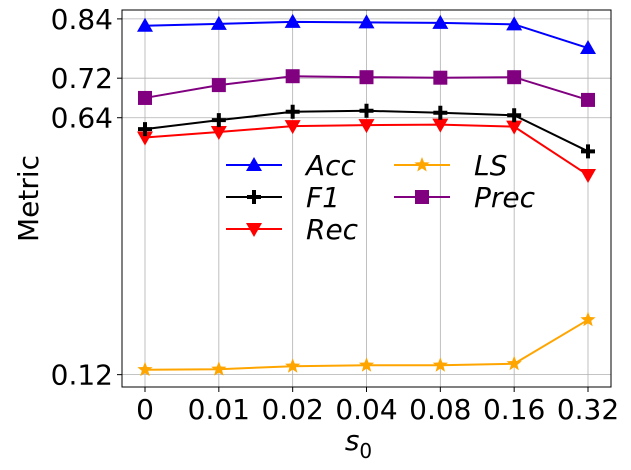 The image size is (631, 470). What do you see at coordinates (332, 229) in the screenshot?
I see `legend-label-rec: Rec` at bounding box center [332, 229].